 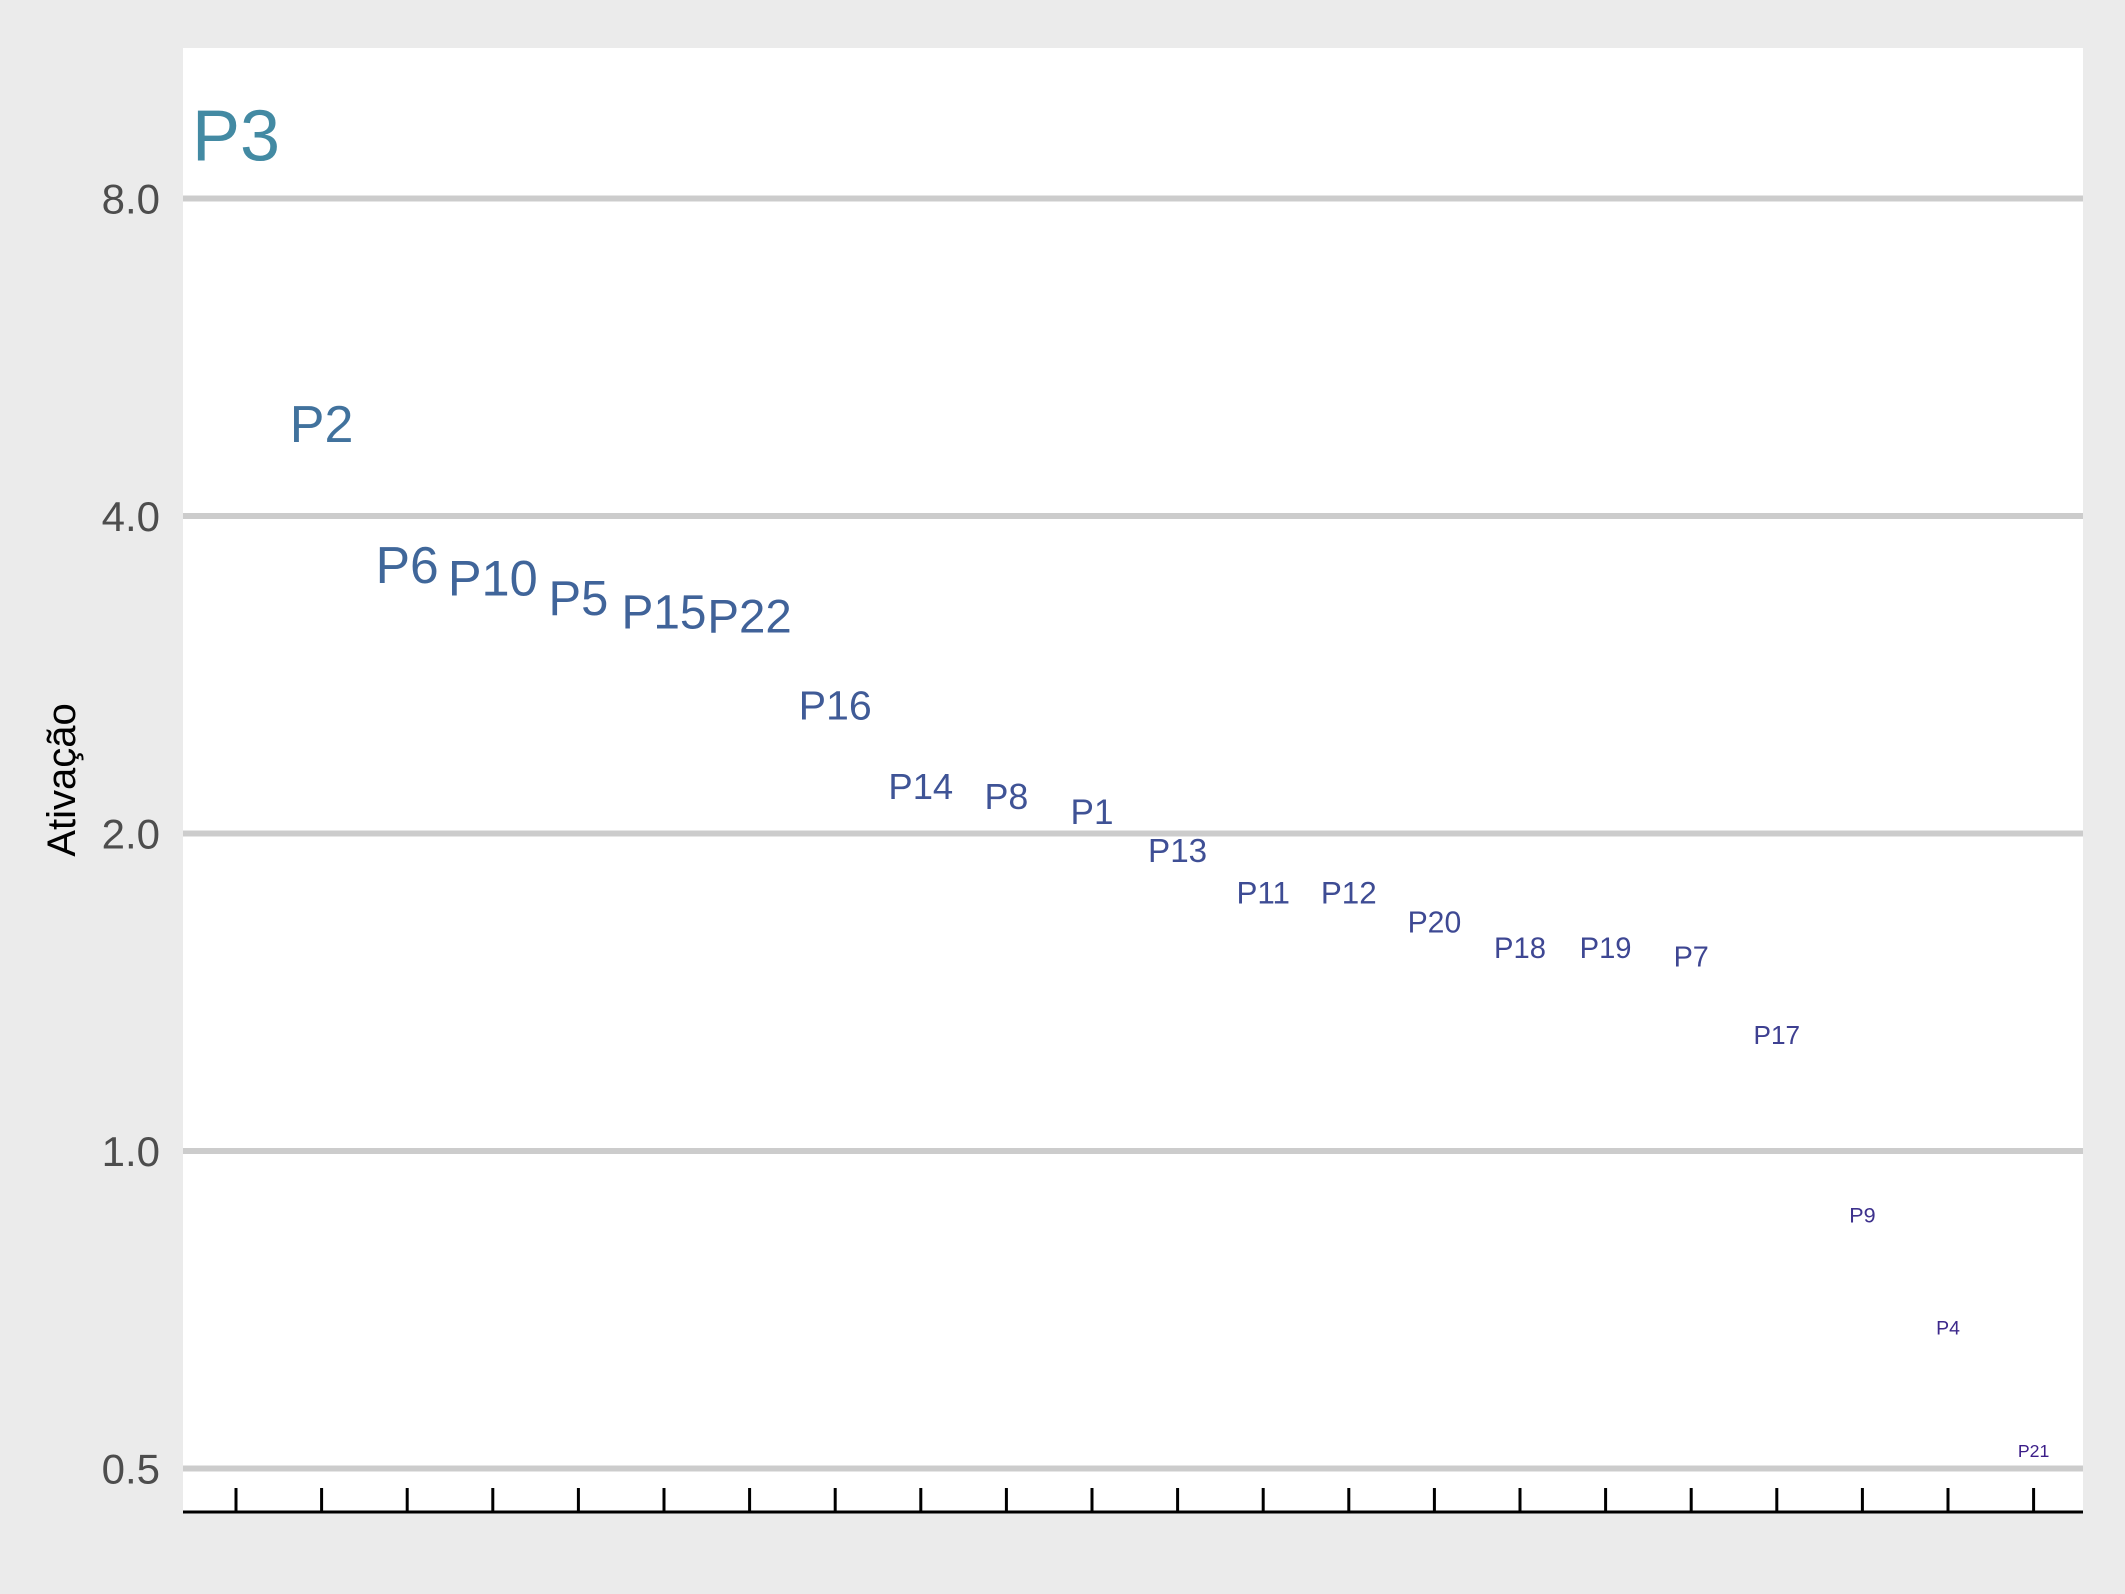 I want to click on point-label-p21: P21, so click(x=2034, y=1451).